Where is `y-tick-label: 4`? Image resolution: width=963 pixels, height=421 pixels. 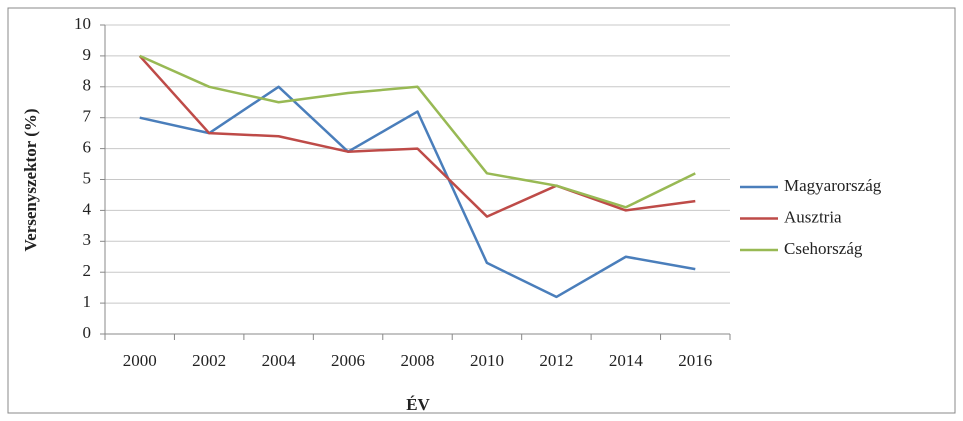 y-tick-label: 4 is located at coordinates (87, 208).